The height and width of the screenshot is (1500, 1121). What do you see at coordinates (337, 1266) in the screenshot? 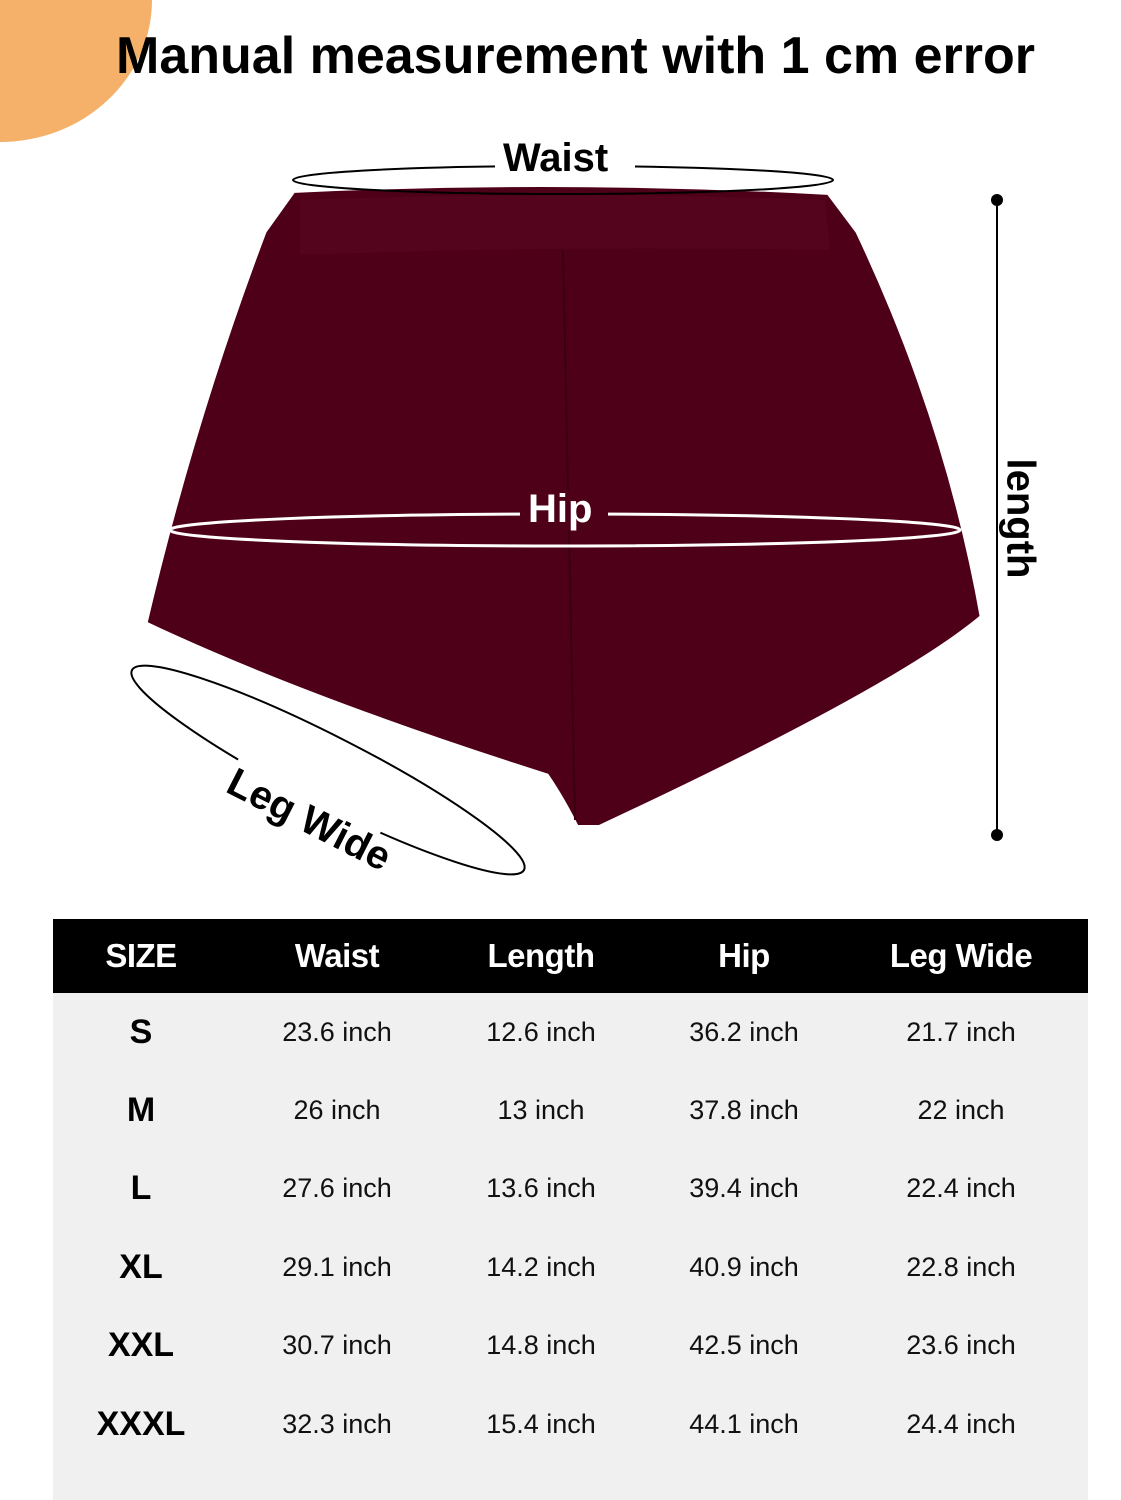
I see `cell-waist: 29.1 inch` at bounding box center [337, 1266].